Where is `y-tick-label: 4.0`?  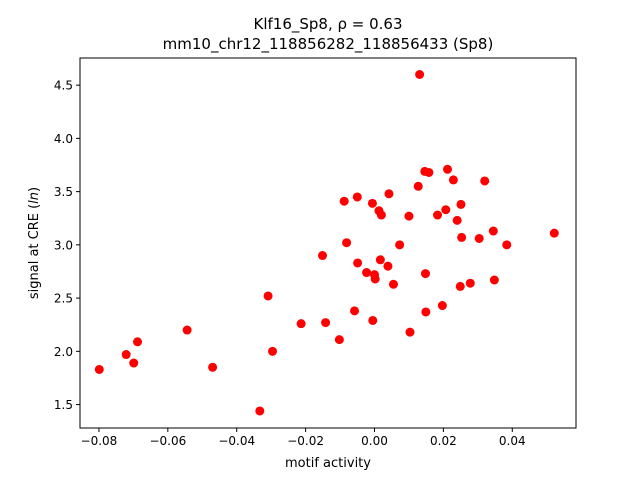 y-tick-label: 4.0 is located at coordinates (63, 139).